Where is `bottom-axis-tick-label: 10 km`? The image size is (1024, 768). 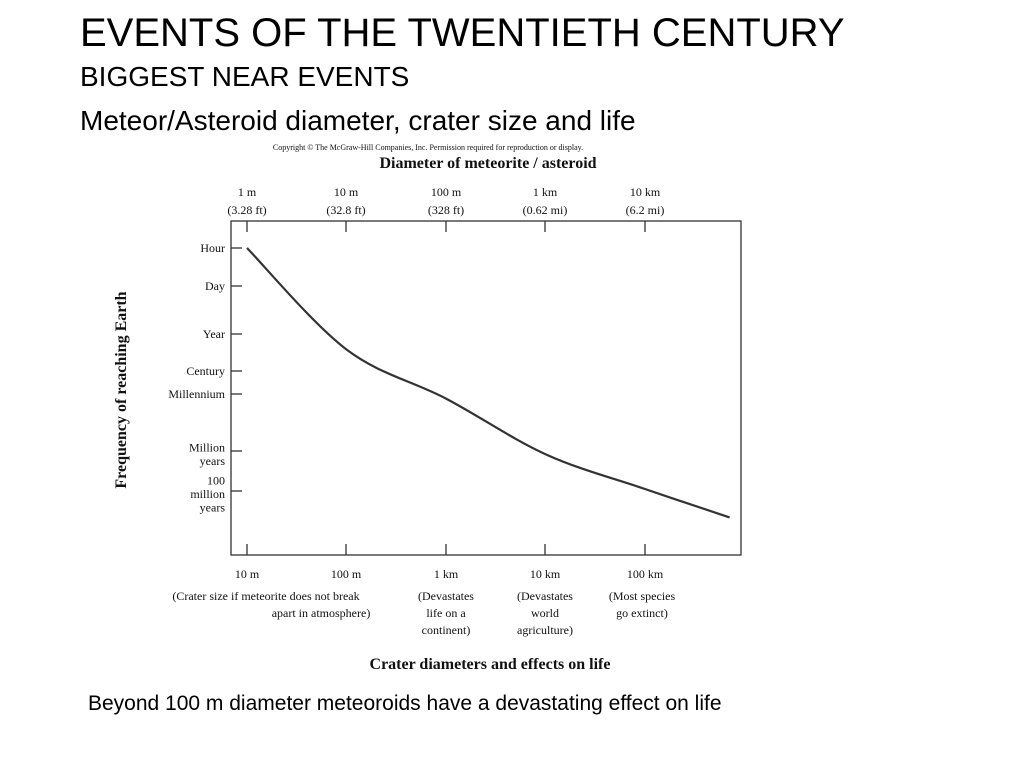
bottom-axis-tick-label: 10 km is located at coordinates (545, 574).